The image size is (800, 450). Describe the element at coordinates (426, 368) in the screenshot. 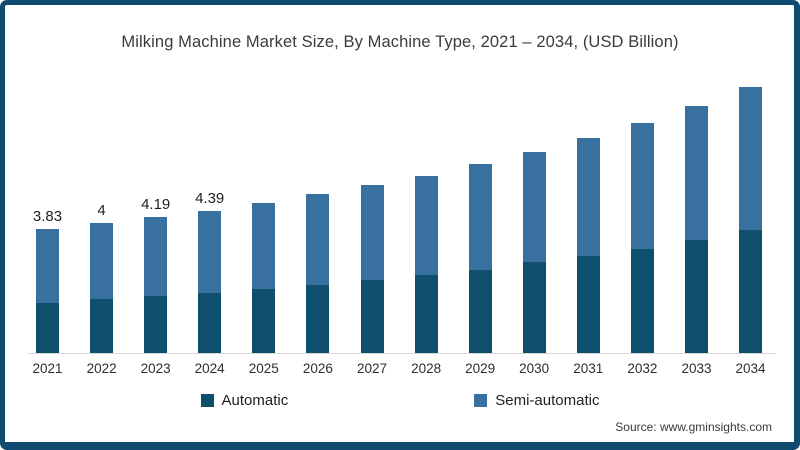

I see `x-axis-label: 2028` at that location.